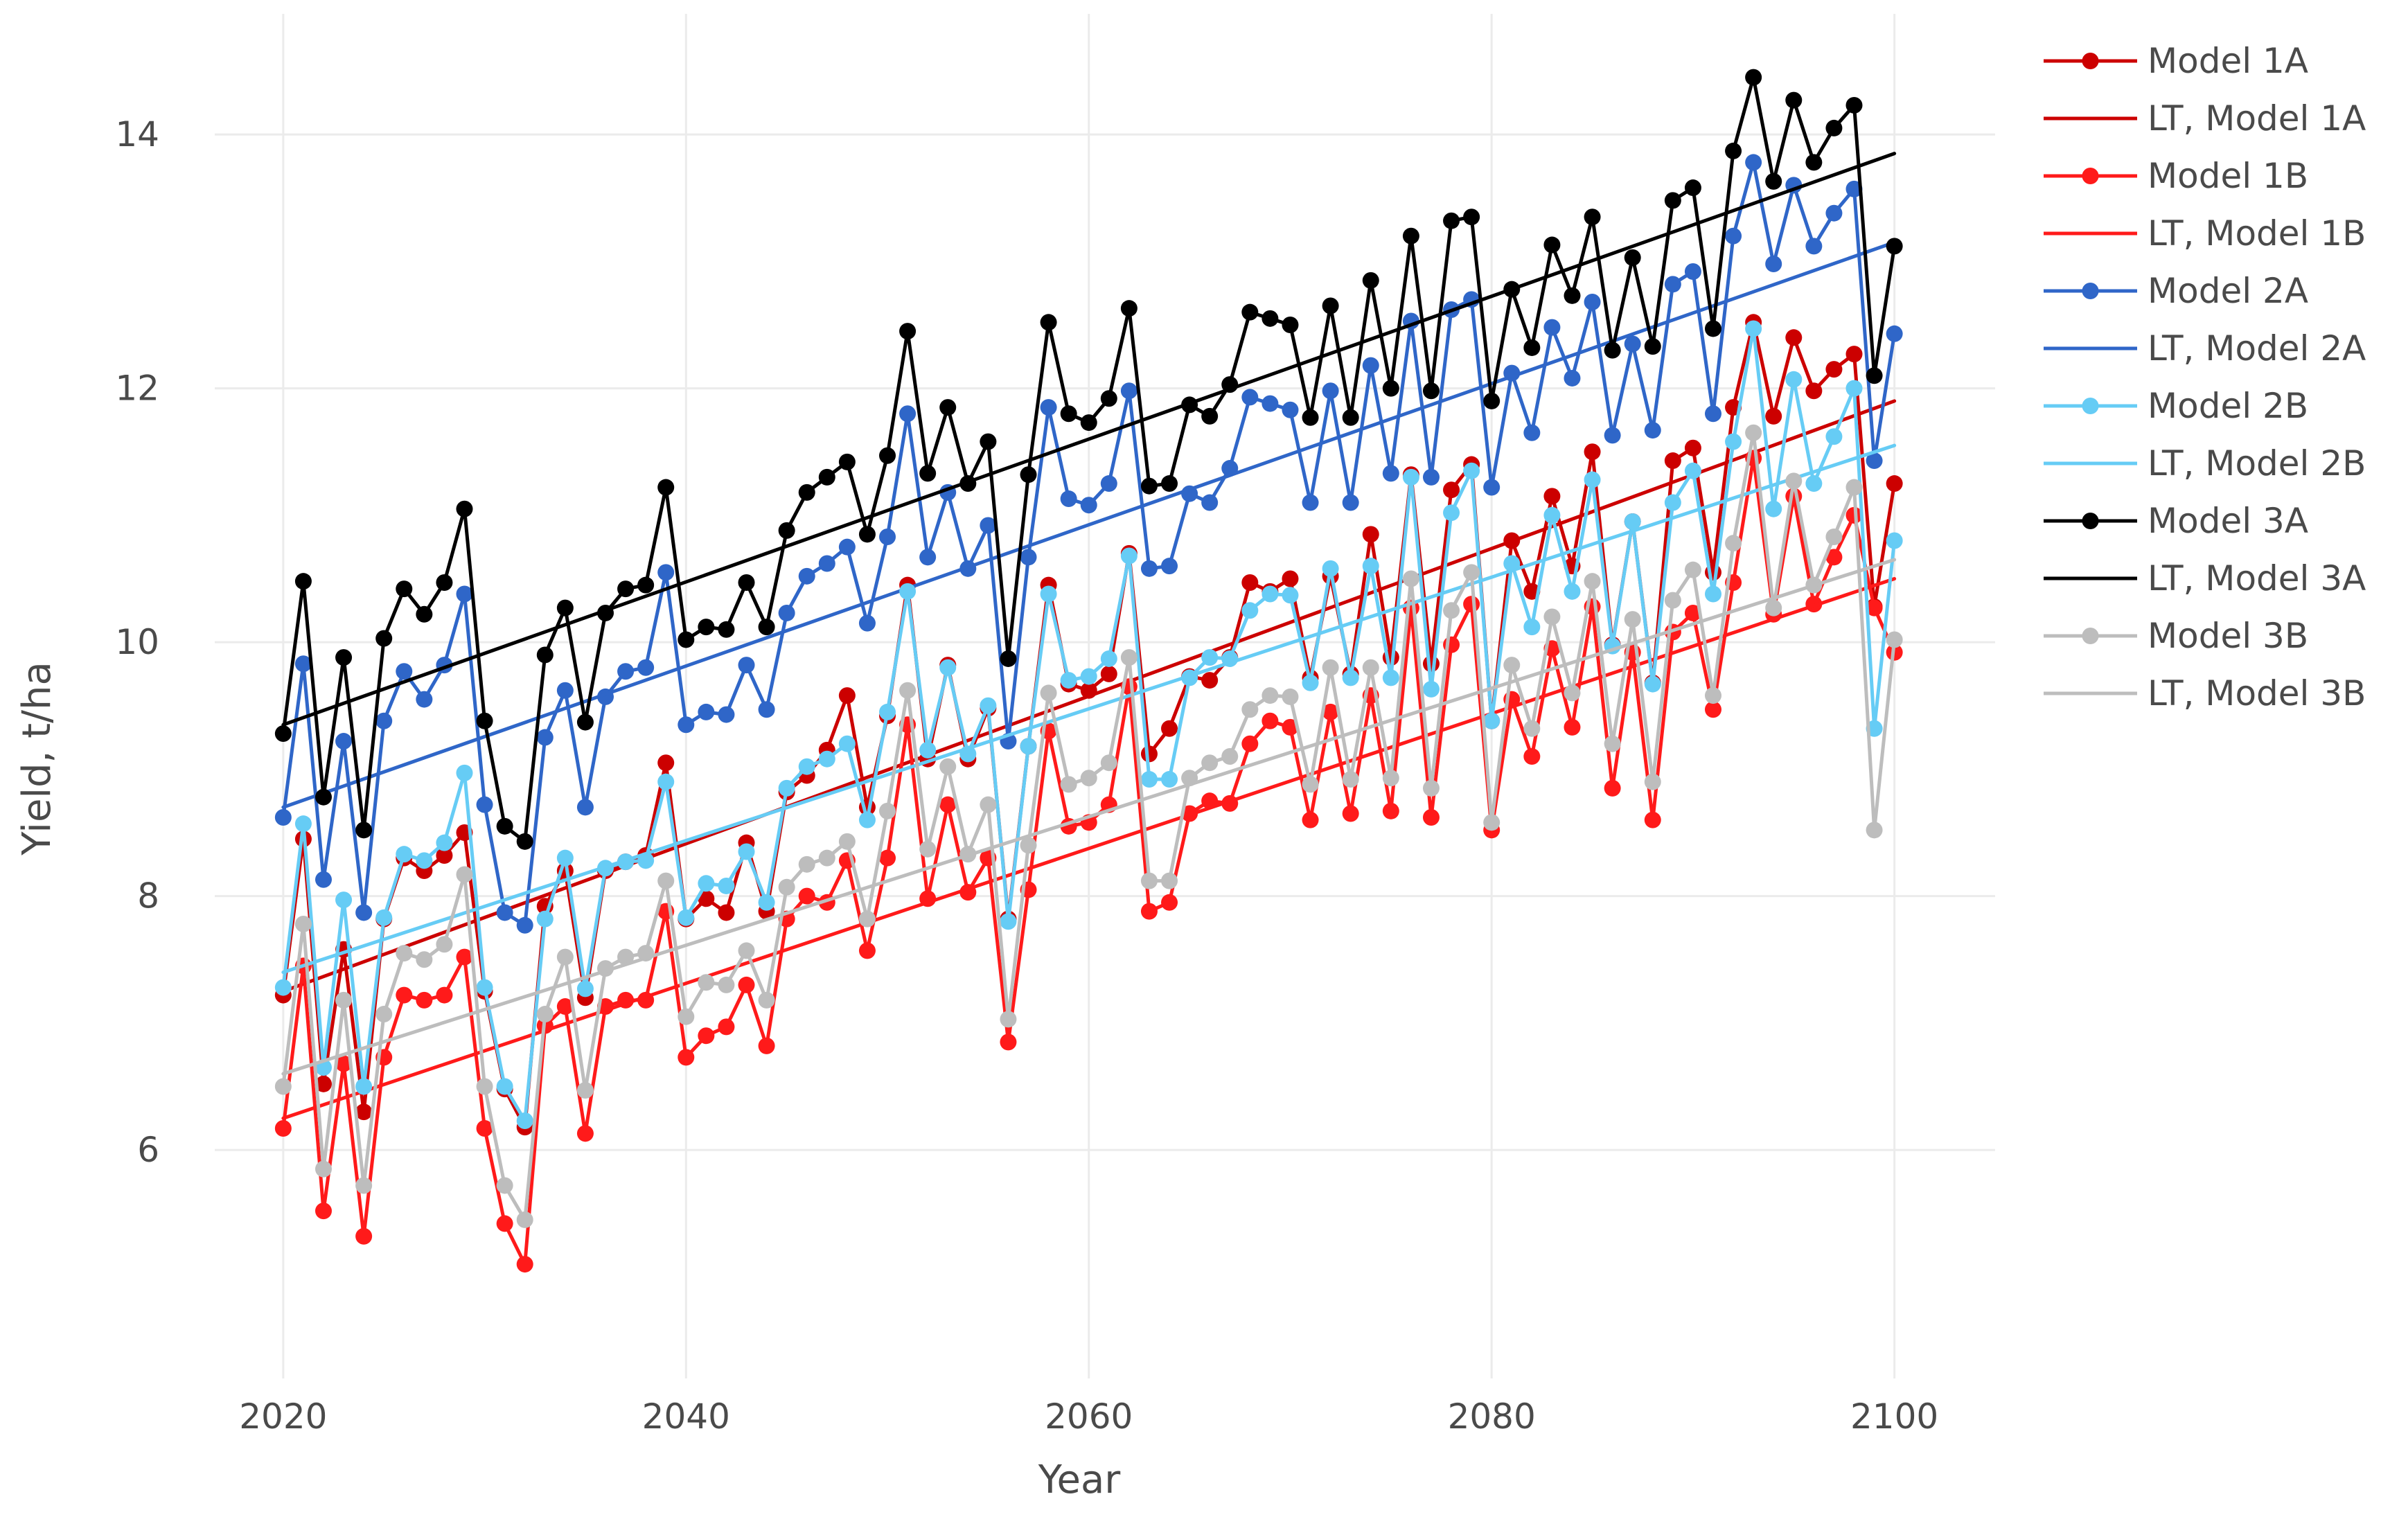 The image size is (2408, 1517). I want to click on legend-label-10: Model 3B, so click(2228, 636).